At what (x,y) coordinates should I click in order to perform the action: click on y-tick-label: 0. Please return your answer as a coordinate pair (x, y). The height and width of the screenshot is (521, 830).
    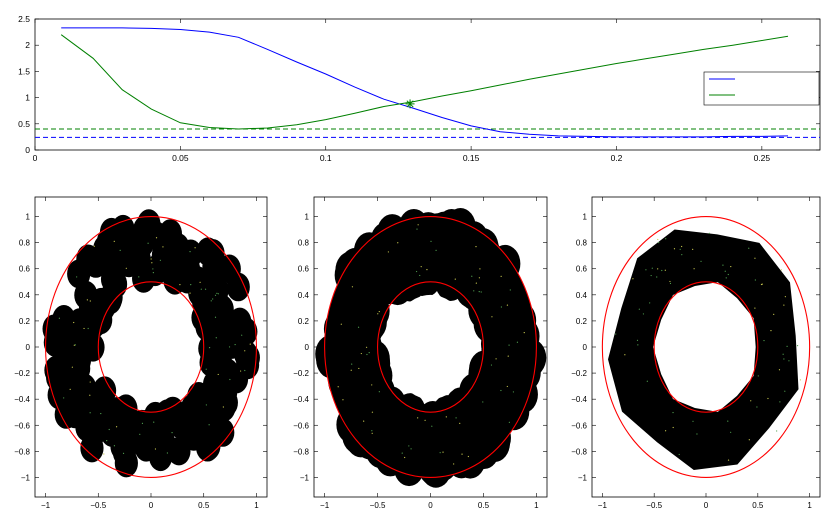
    Looking at the image, I should click on (28, 347).